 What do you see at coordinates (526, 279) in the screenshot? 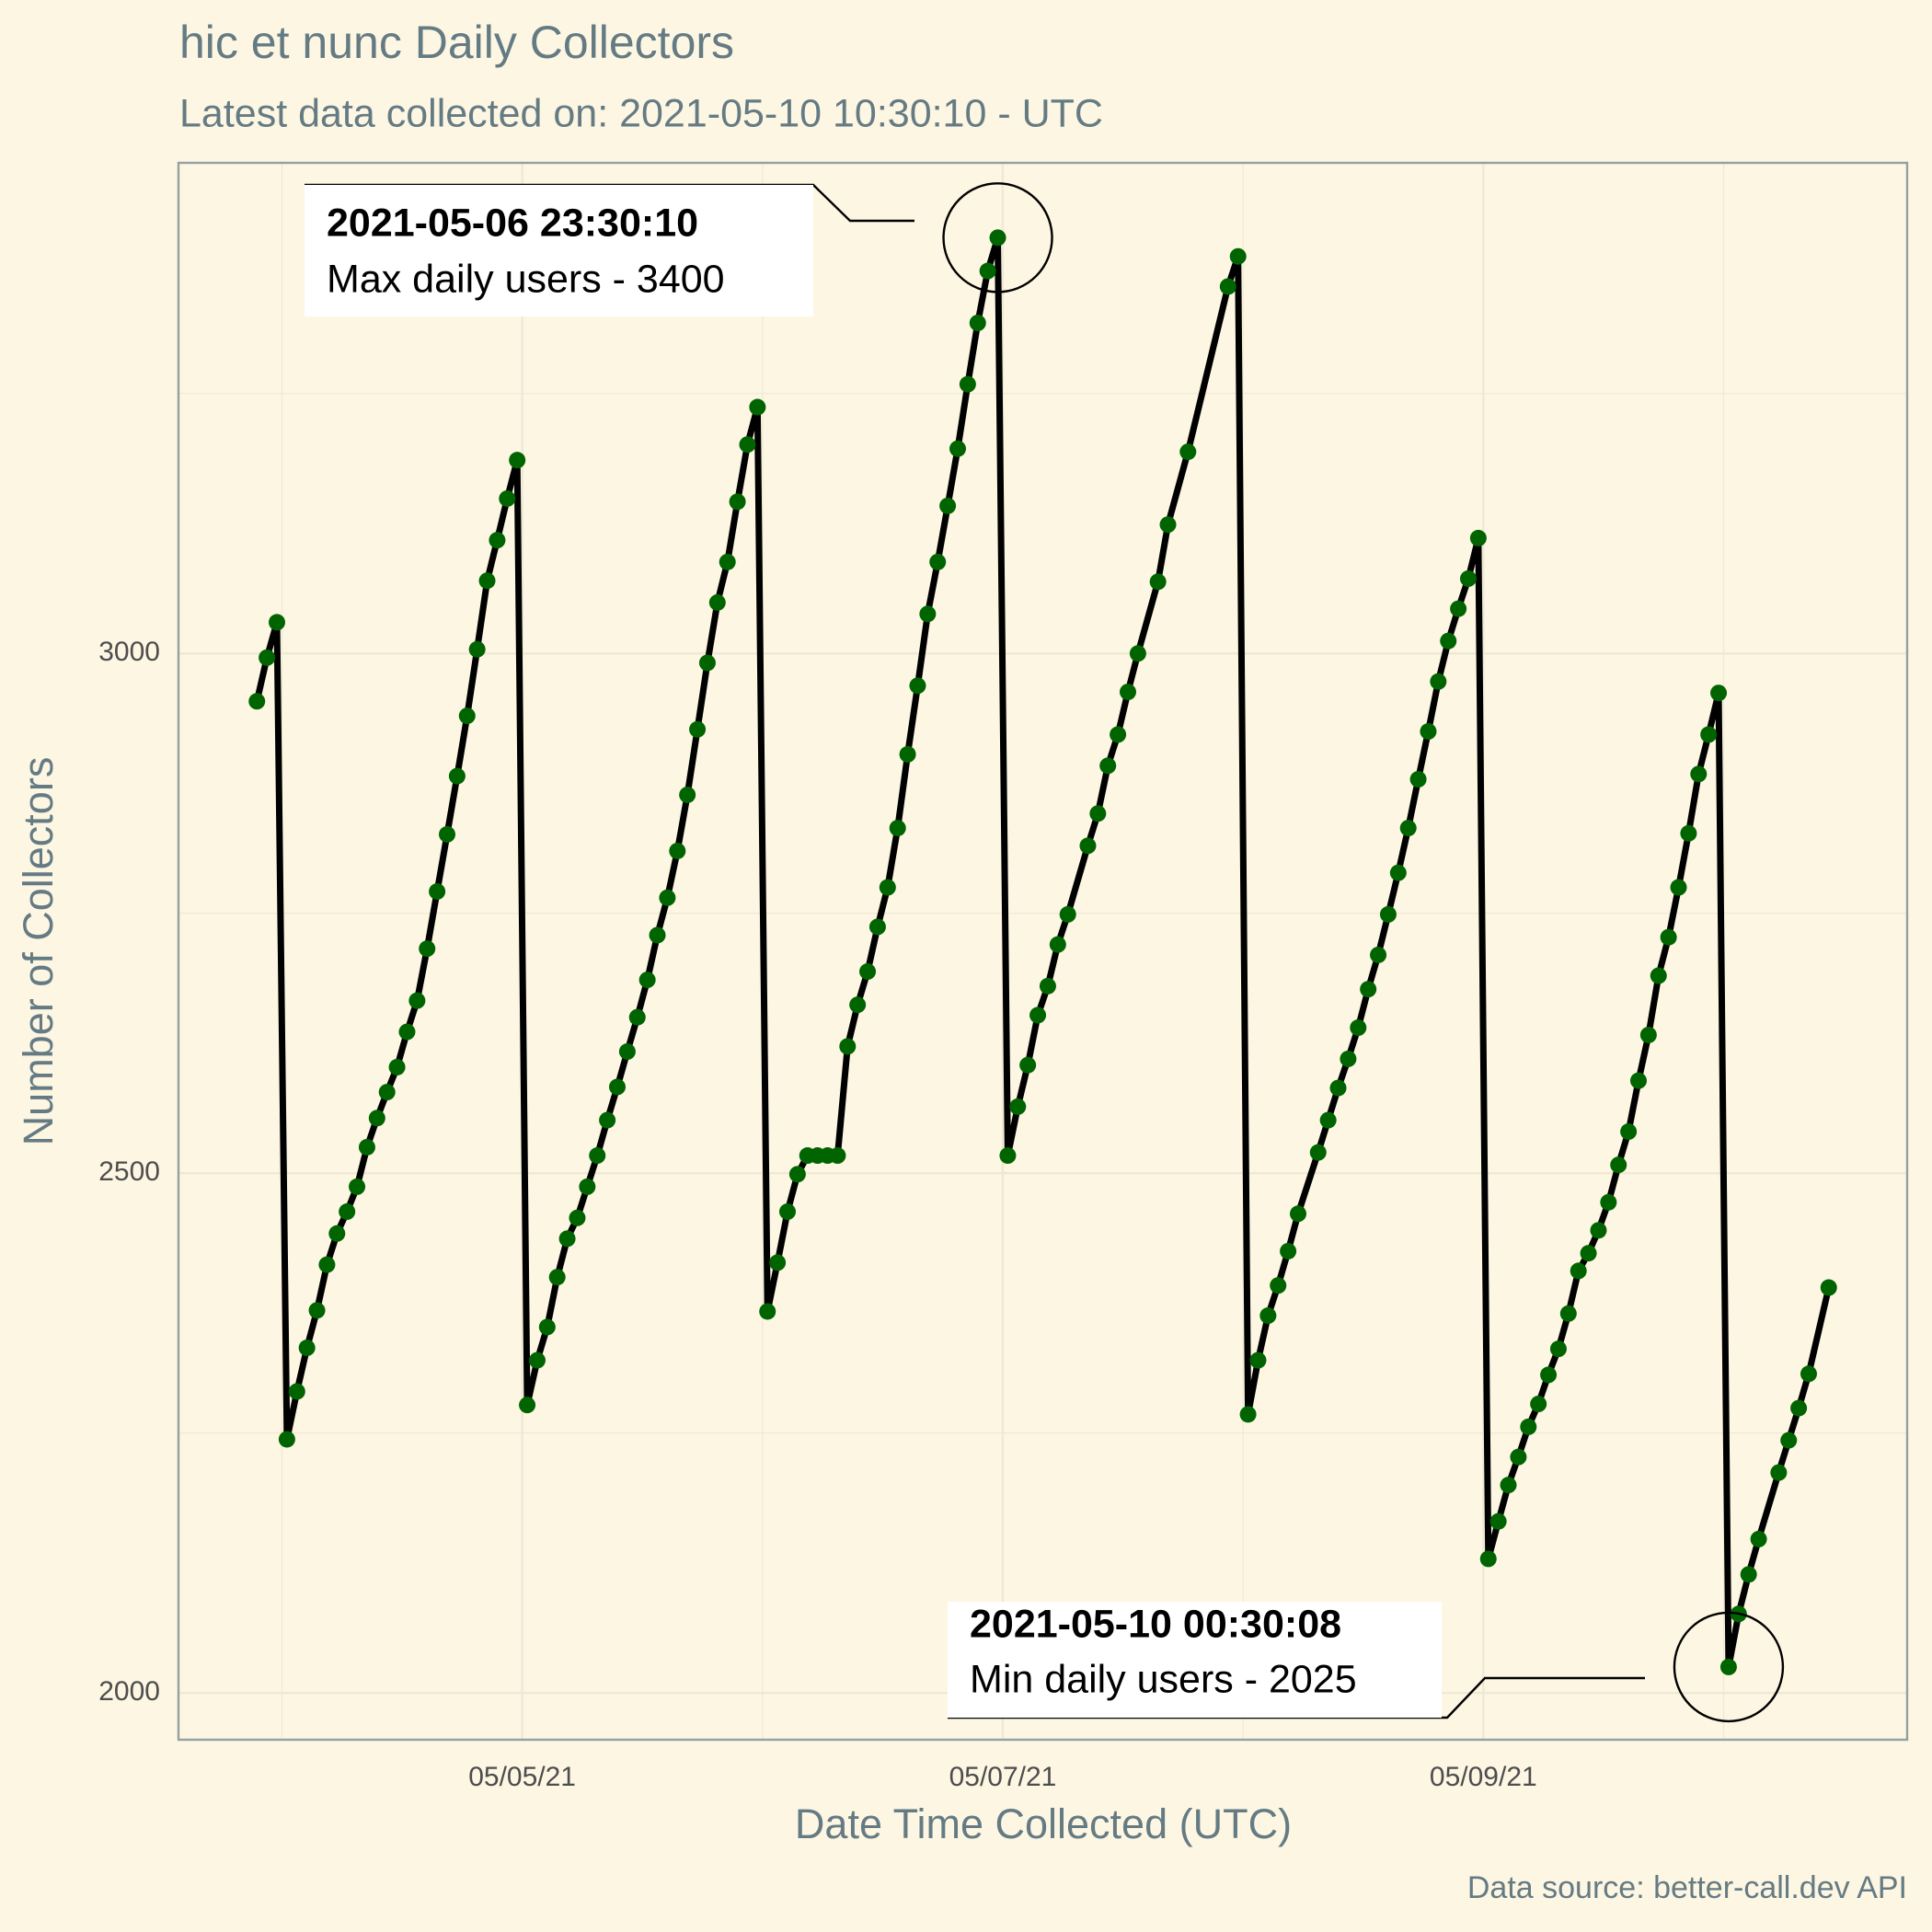
I see `annotation-text: Max daily users - 3400` at bounding box center [526, 279].